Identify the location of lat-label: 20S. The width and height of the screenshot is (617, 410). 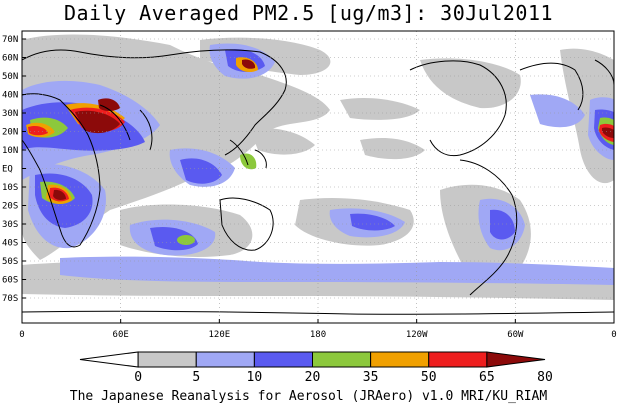
(10, 207).